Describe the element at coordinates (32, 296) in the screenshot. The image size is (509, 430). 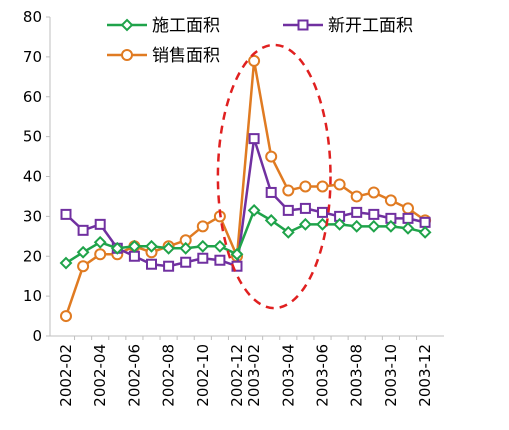
I see `y-tick-label: 10` at that location.